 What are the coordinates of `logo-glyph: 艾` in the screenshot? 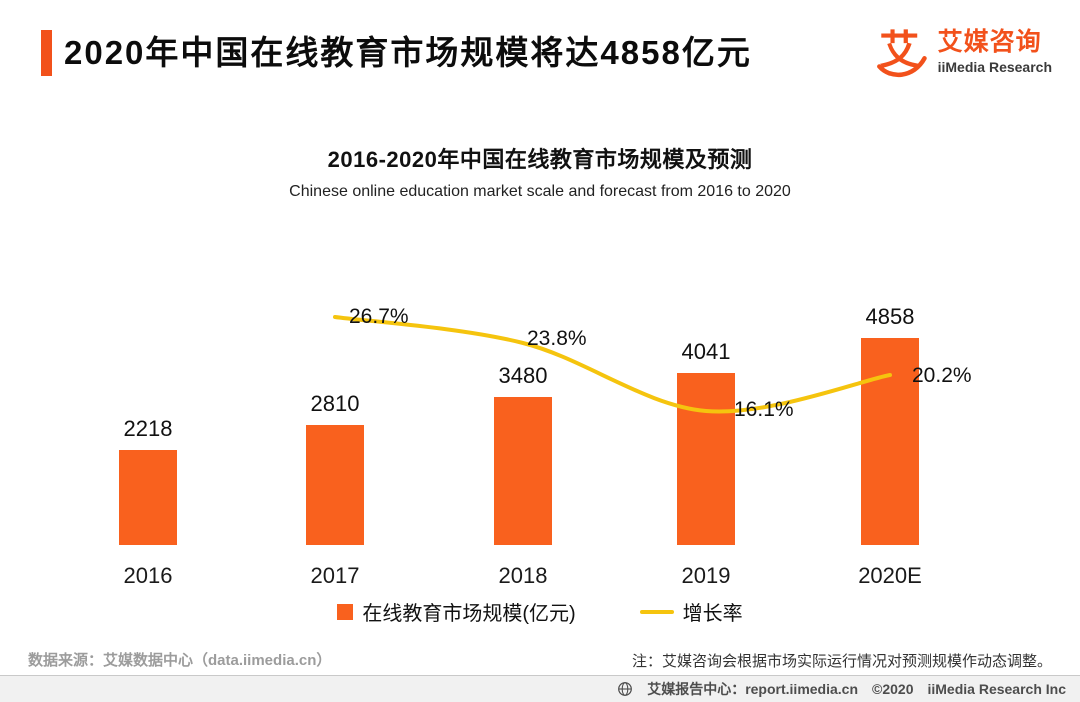 It's located at (899, 51).